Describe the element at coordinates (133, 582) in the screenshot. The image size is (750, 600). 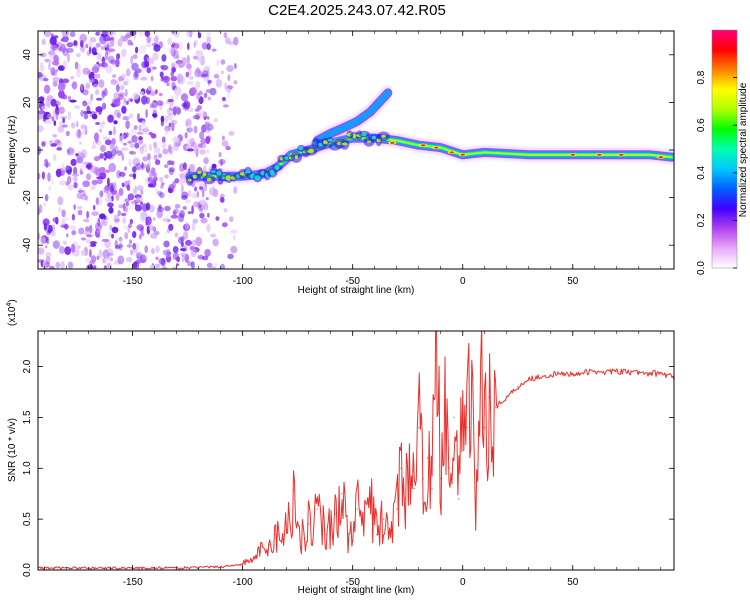
I see `snr-x-tick-label: -150` at that location.